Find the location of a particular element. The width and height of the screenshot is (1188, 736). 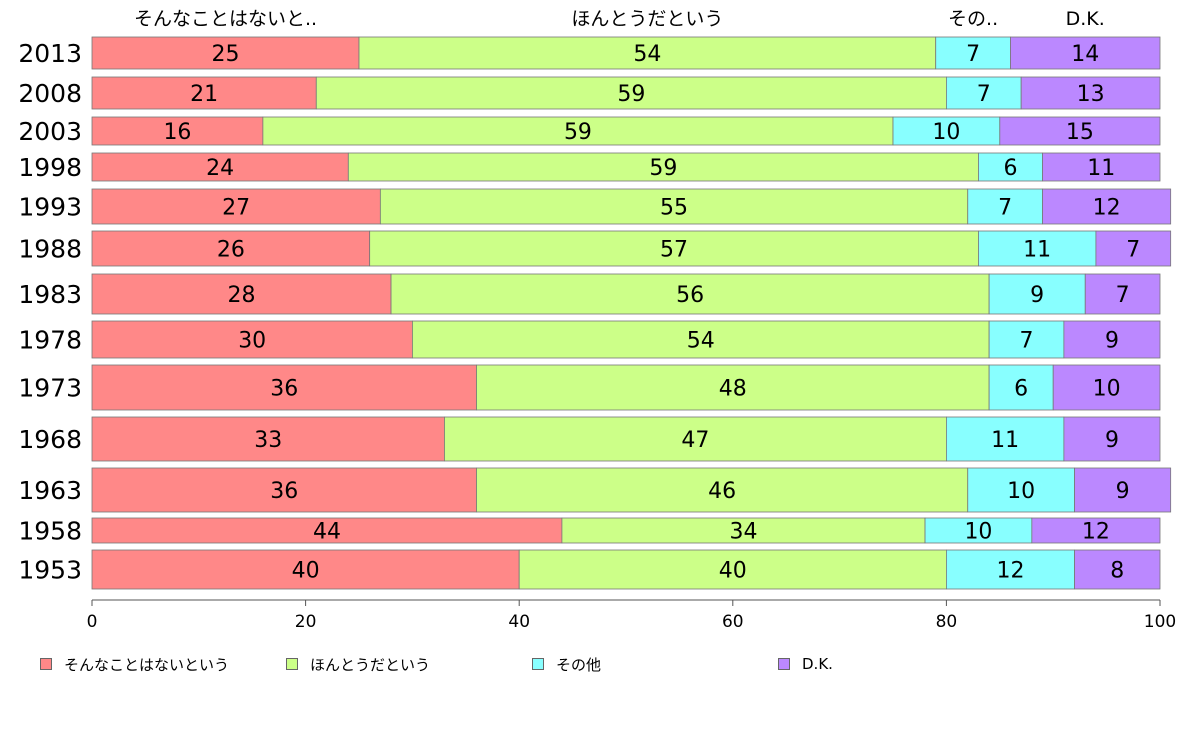

legend-label-0: そんなことはないという is located at coordinates (147, 664).